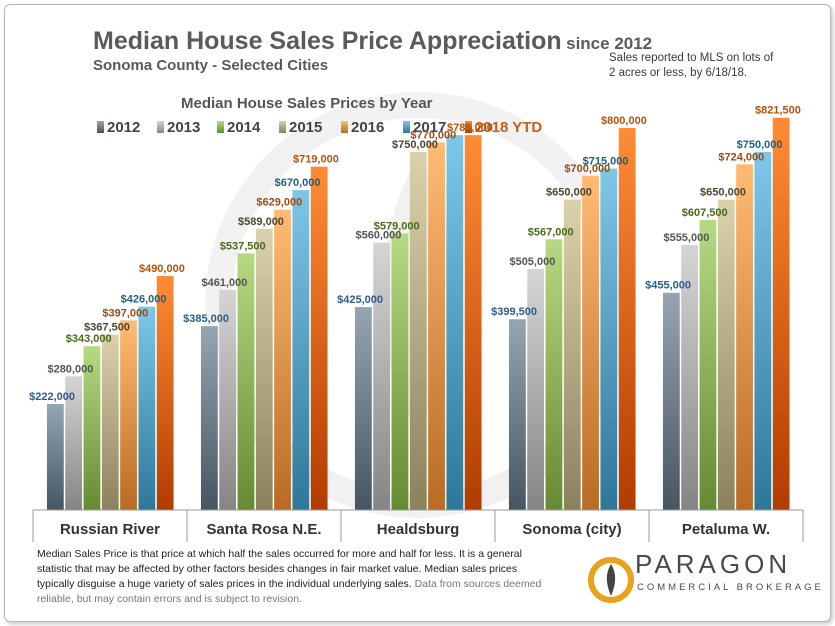  I want to click on data-label: $800,000, so click(624, 121).